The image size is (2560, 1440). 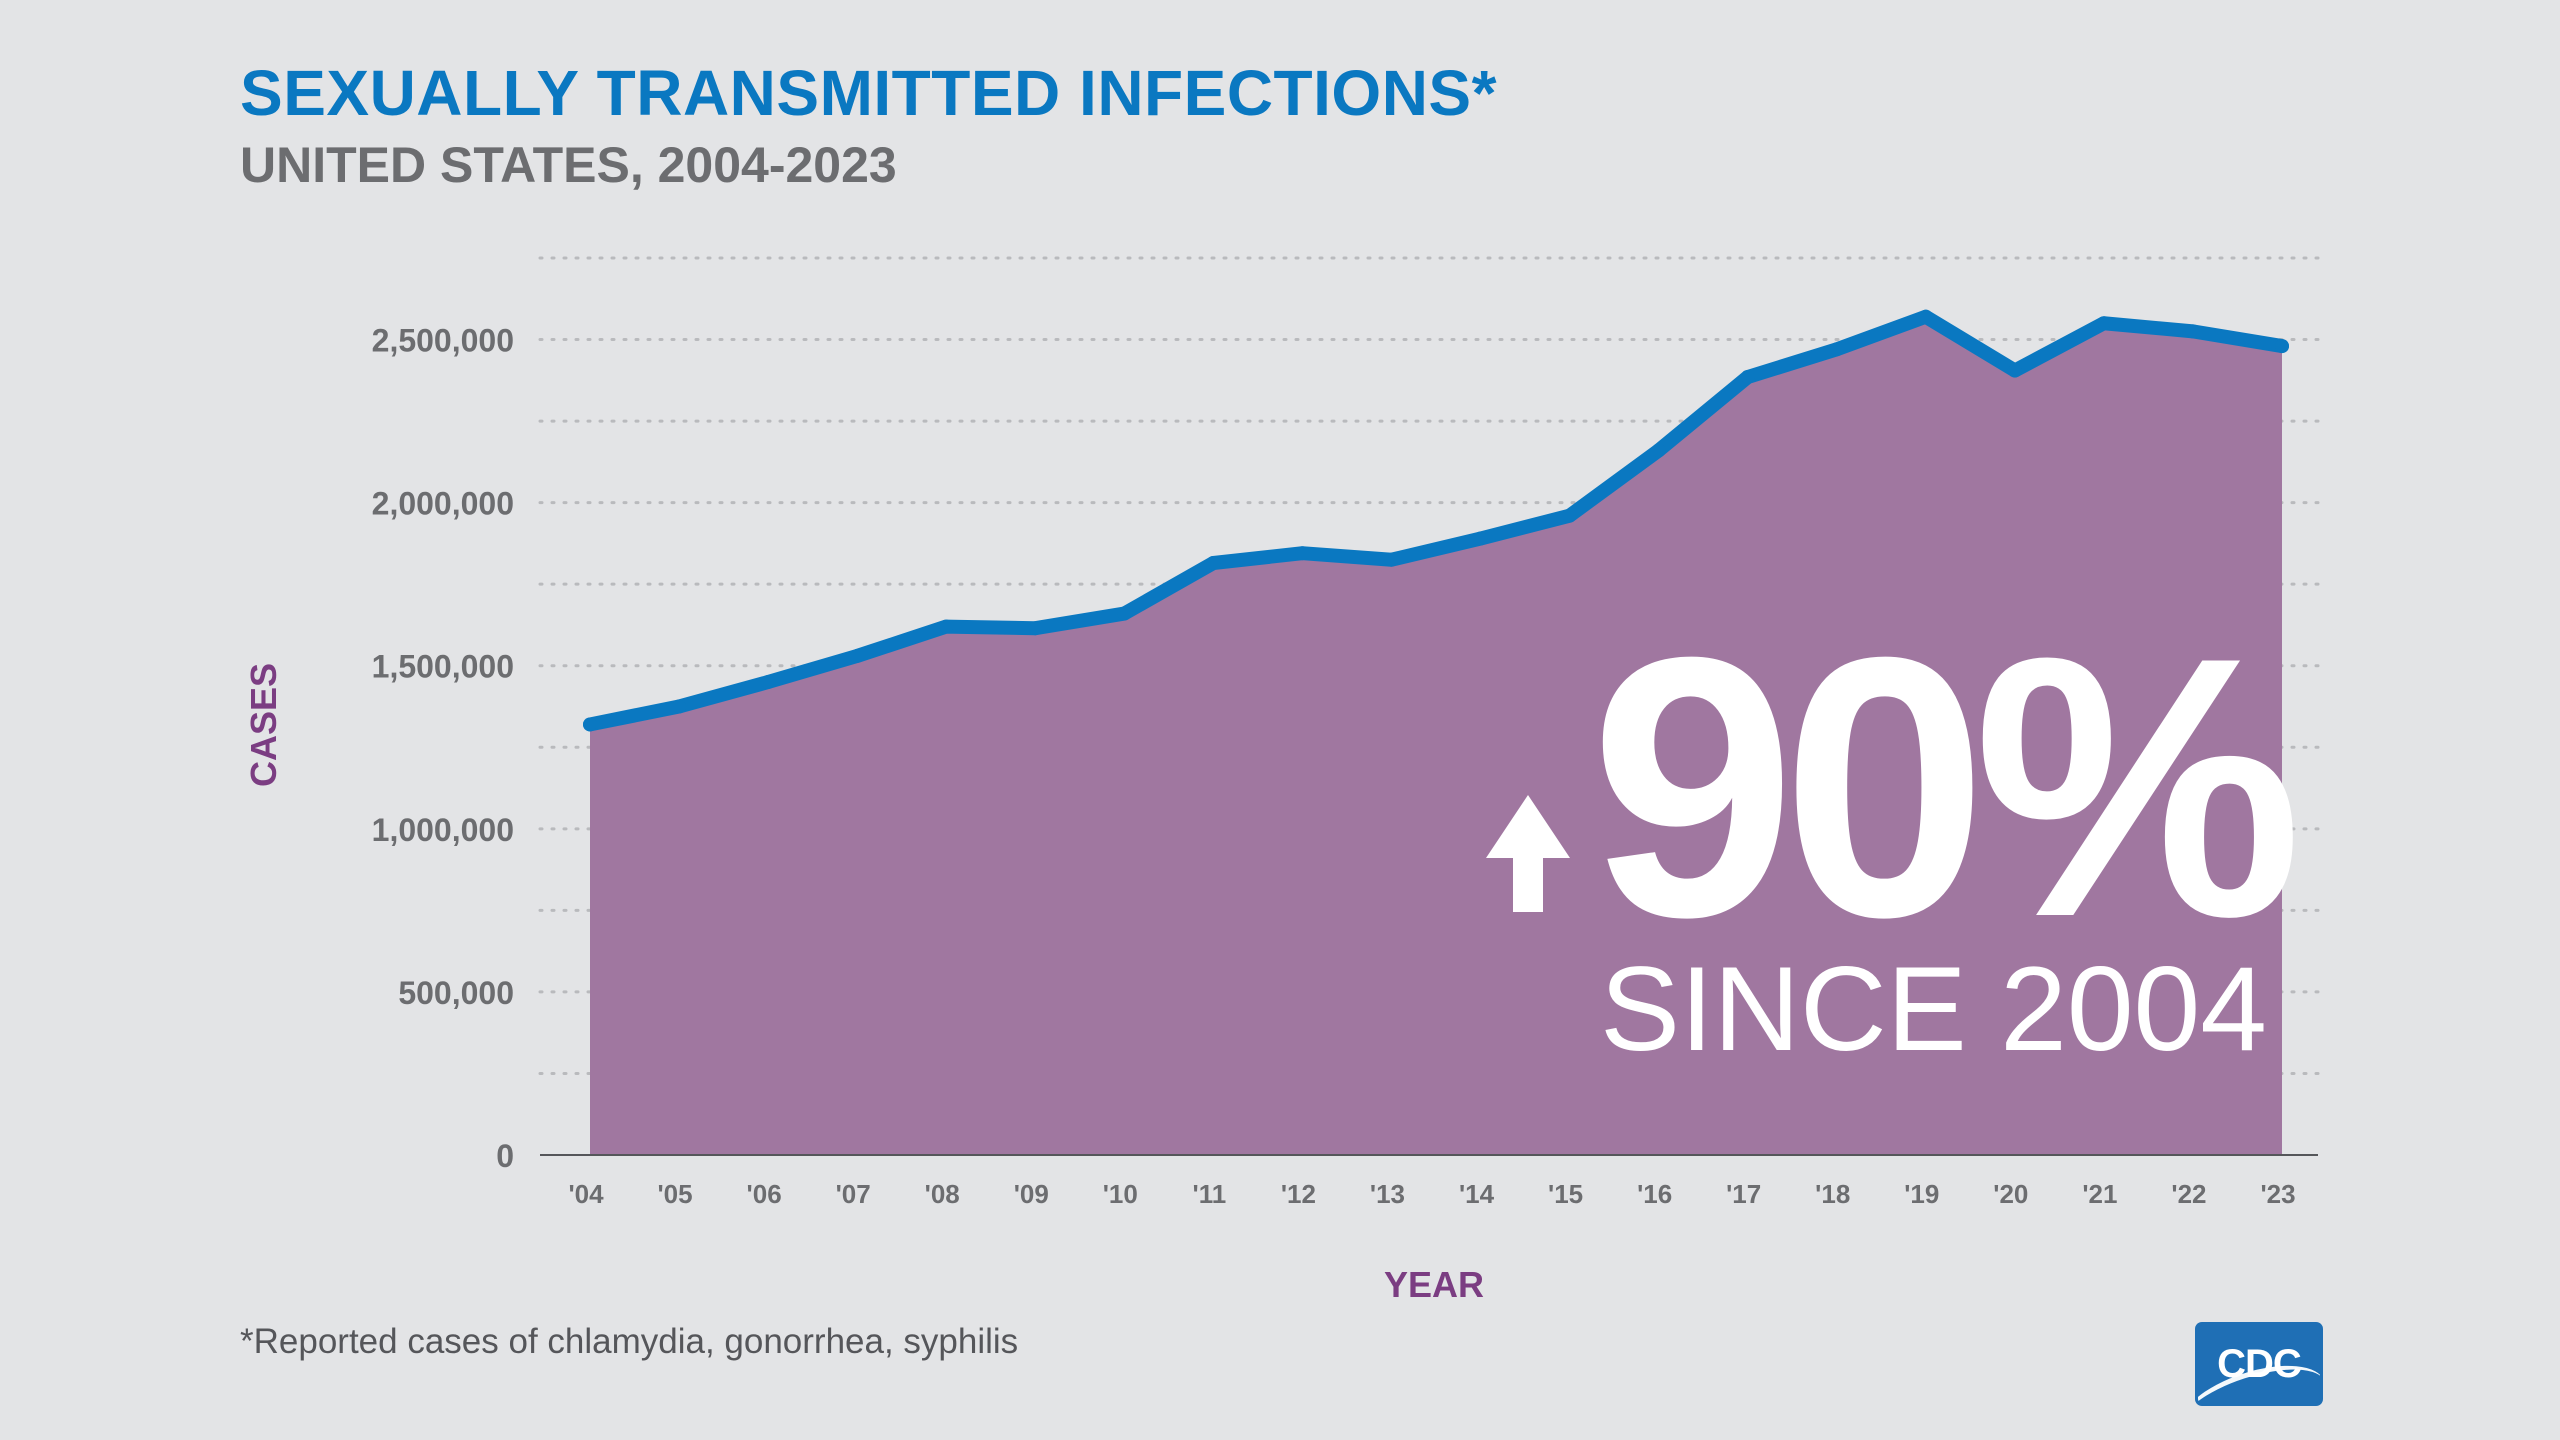 What do you see at coordinates (1832, 1194) in the screenshot?
I see `x-tick-label: '18` at bounding box center [1832, 1194].